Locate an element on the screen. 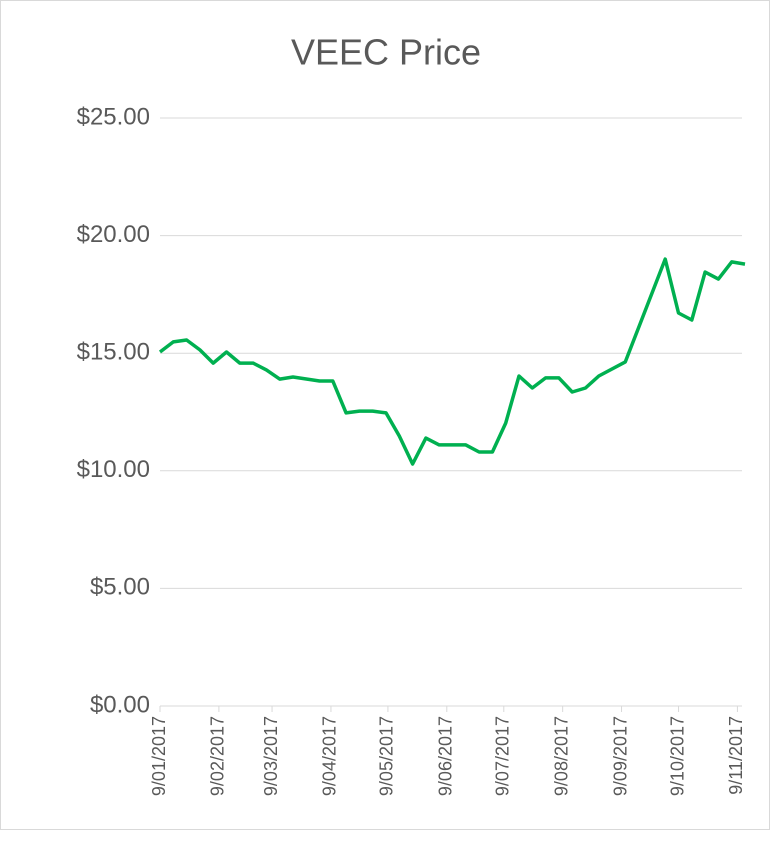 The width and height of the screenshot is (774, 844). x-tick-label: 9/06/2017 is located at coordinates (446, 756).